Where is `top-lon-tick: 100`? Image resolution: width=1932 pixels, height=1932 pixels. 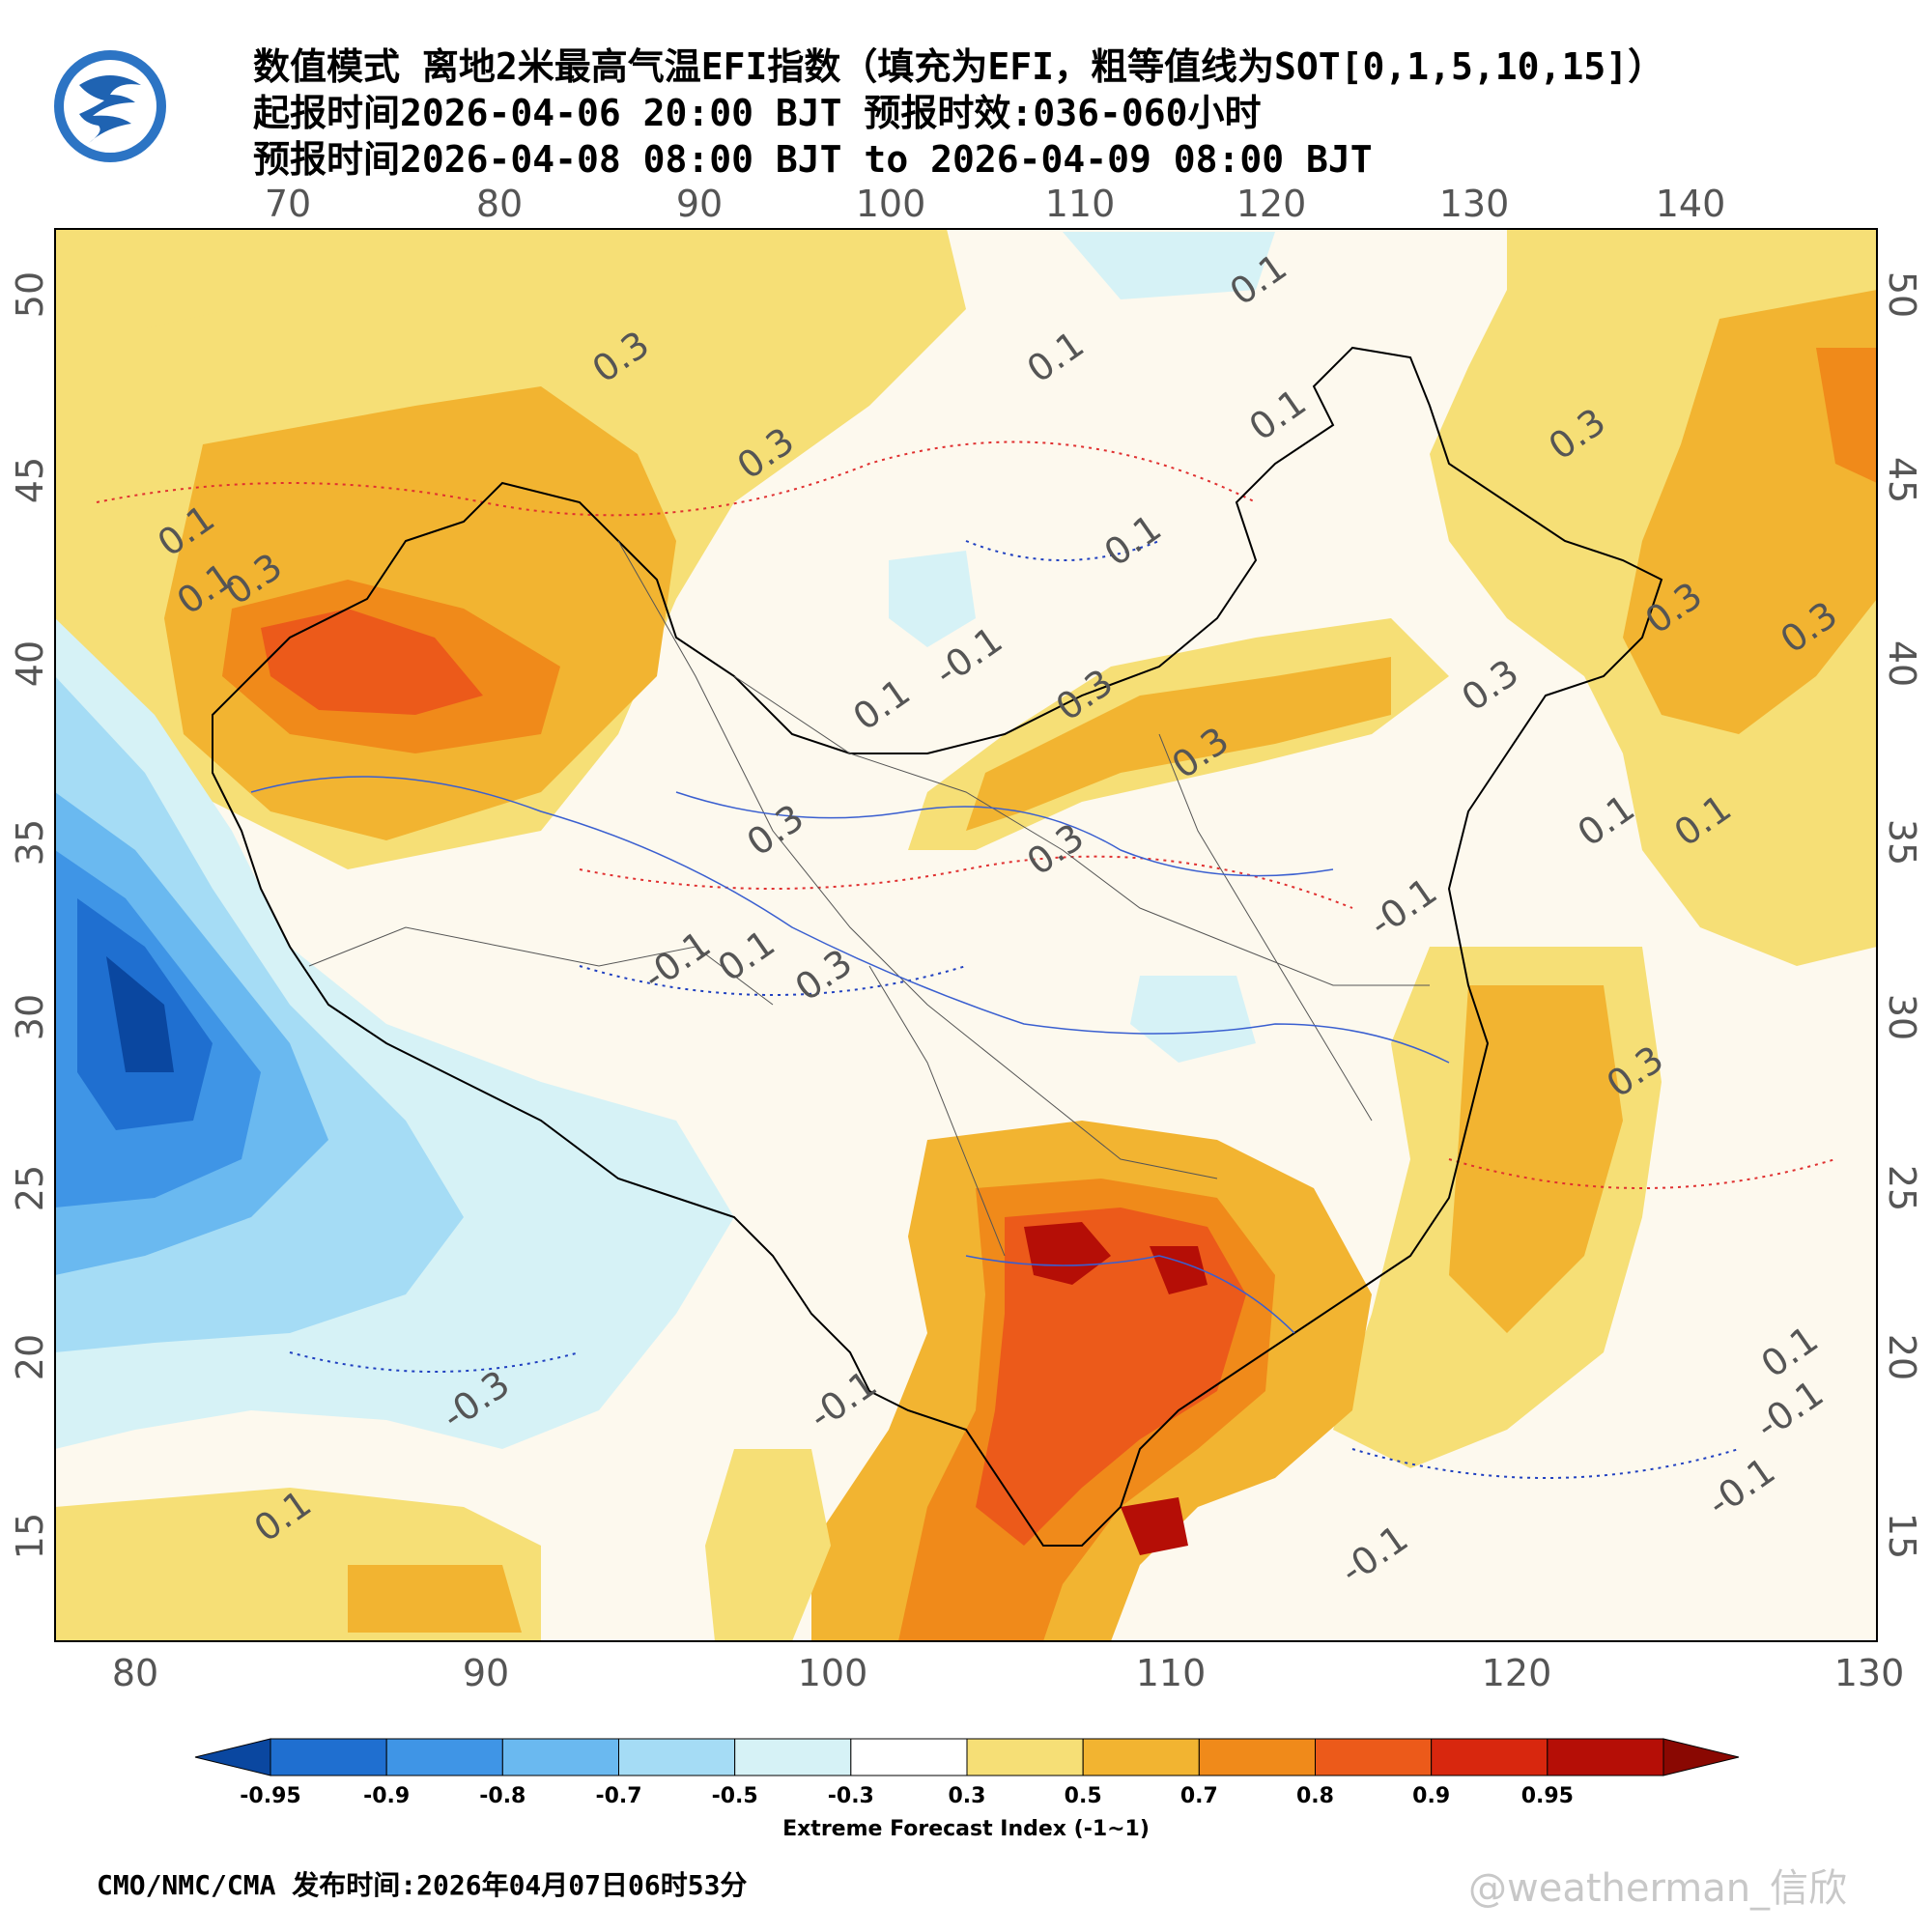
top-lon-tick: 100 is located at coordinates (891, 204).